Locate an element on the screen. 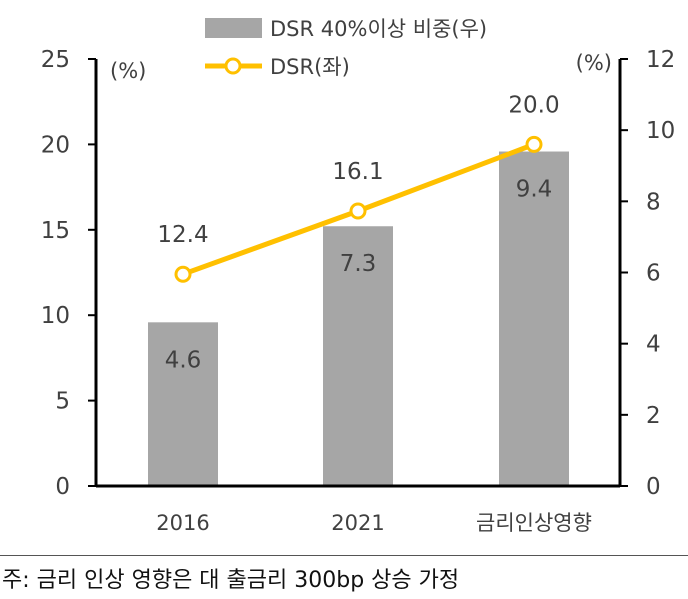 This screenshot has width=688, height=599. left-tick-label-2: 10 is located at coordinates (55, 316).